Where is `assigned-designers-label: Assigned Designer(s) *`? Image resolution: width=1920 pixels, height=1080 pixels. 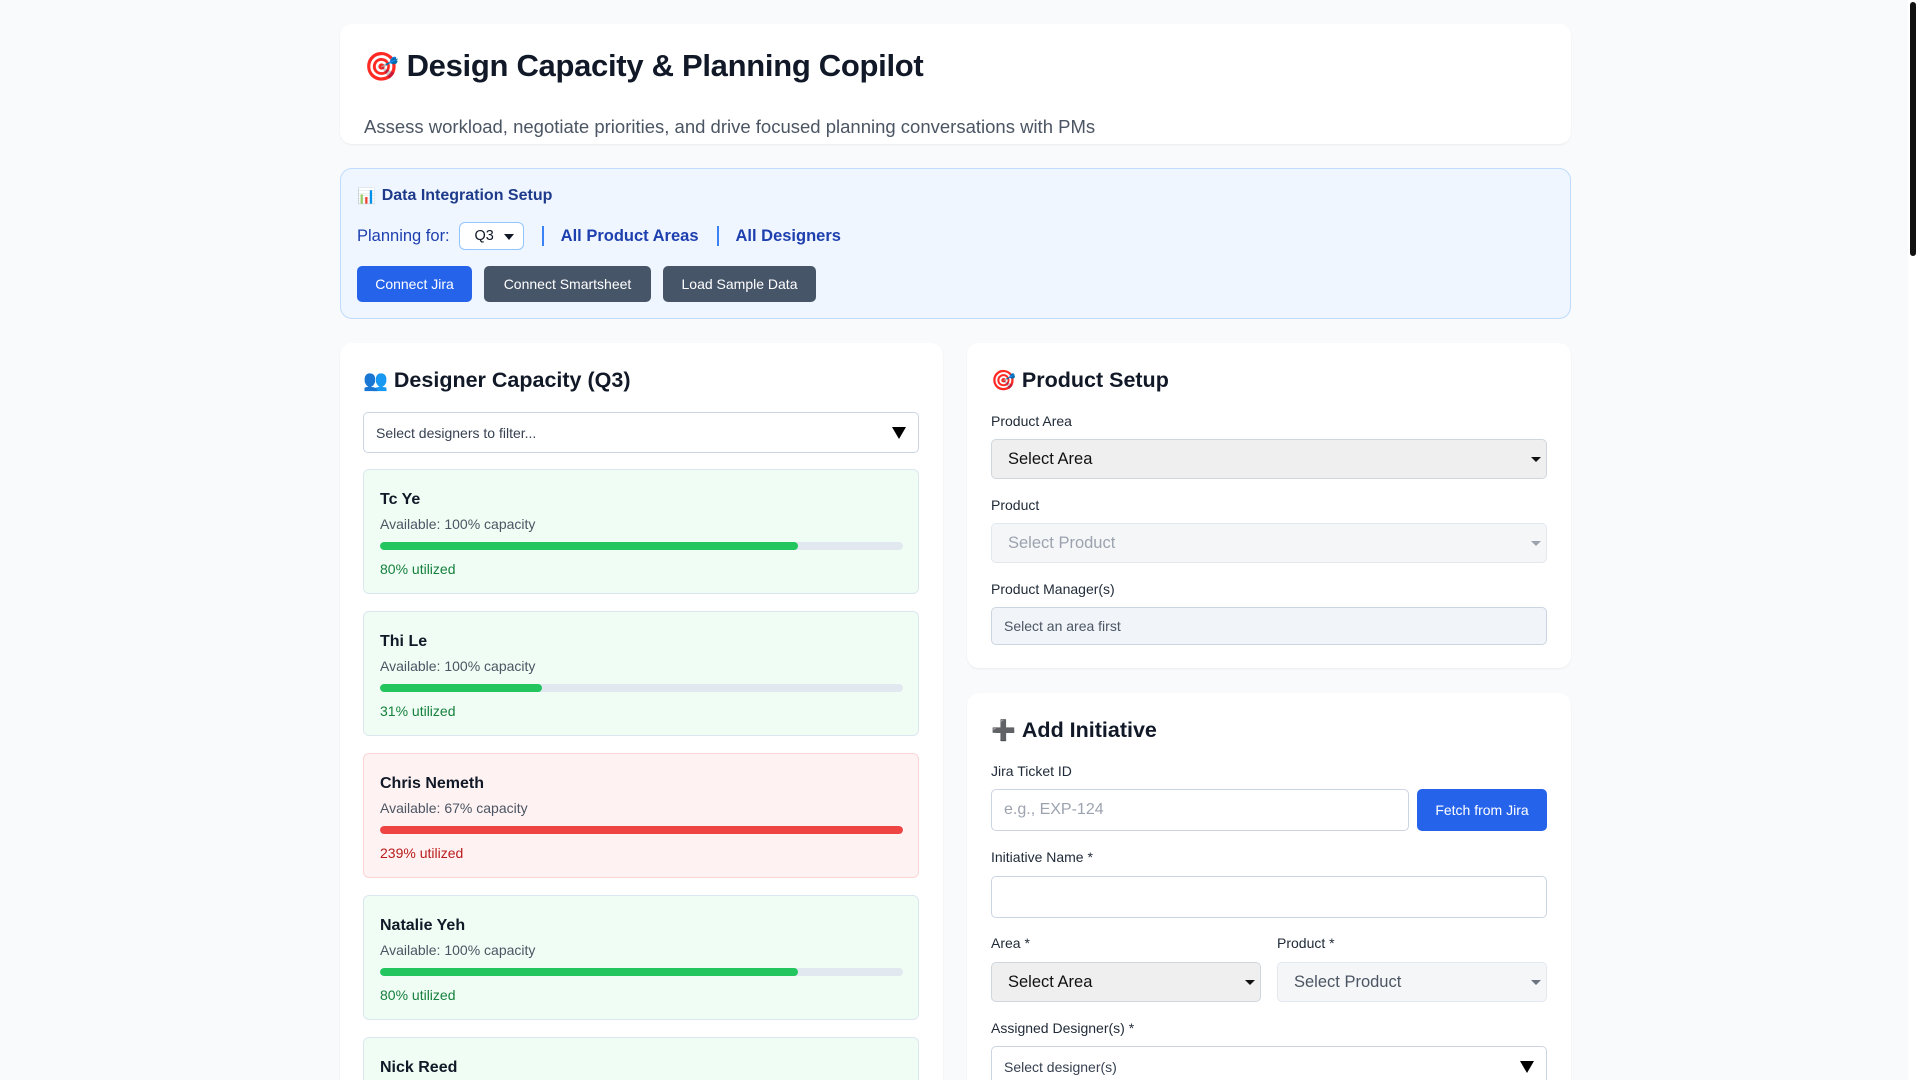 assigned-designers-label: Assigned Designer(s) * is located at coordinates (1063, 1028).